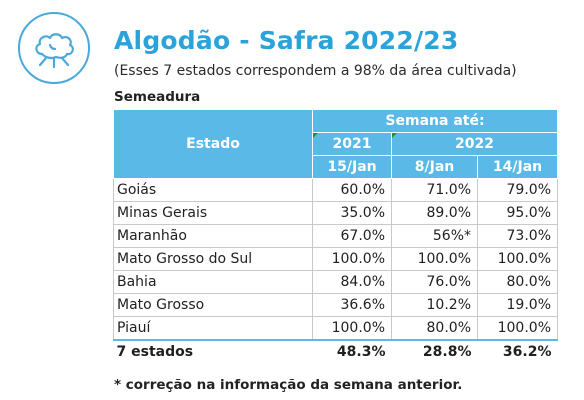 Image resolution: width=584 pixels, height=400 pixels. What do you see at coordinates (434, 167) in the screenshot?
I see `date-header: 8/Jan` at bounding box center [434, 167].